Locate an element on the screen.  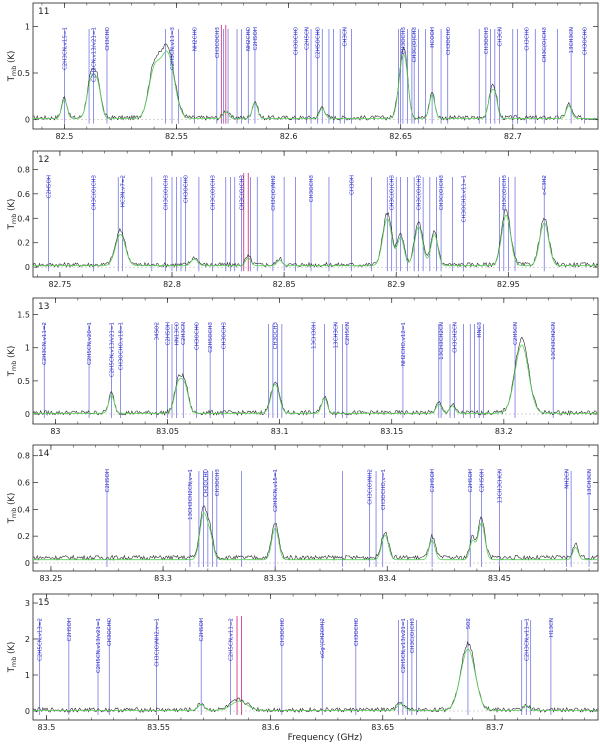
panel-number: 15 is located at coordinates (43, 603).